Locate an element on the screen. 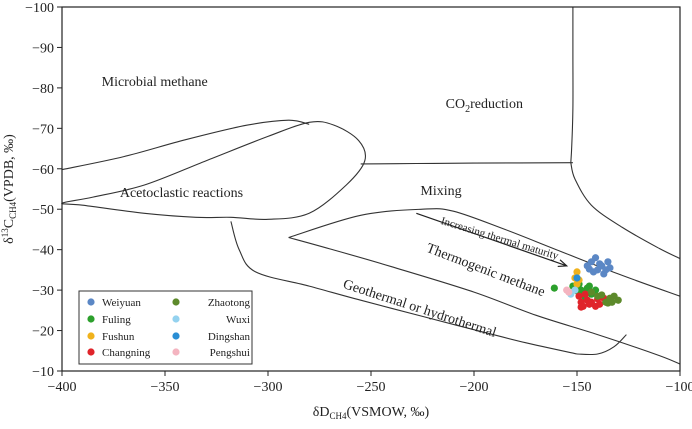 The image size is (692, 429). y-axis-ticks: −100 −90 −80 −70 −60 −50 −40 −30 −20 −10 is located at coordinates (43, 190).